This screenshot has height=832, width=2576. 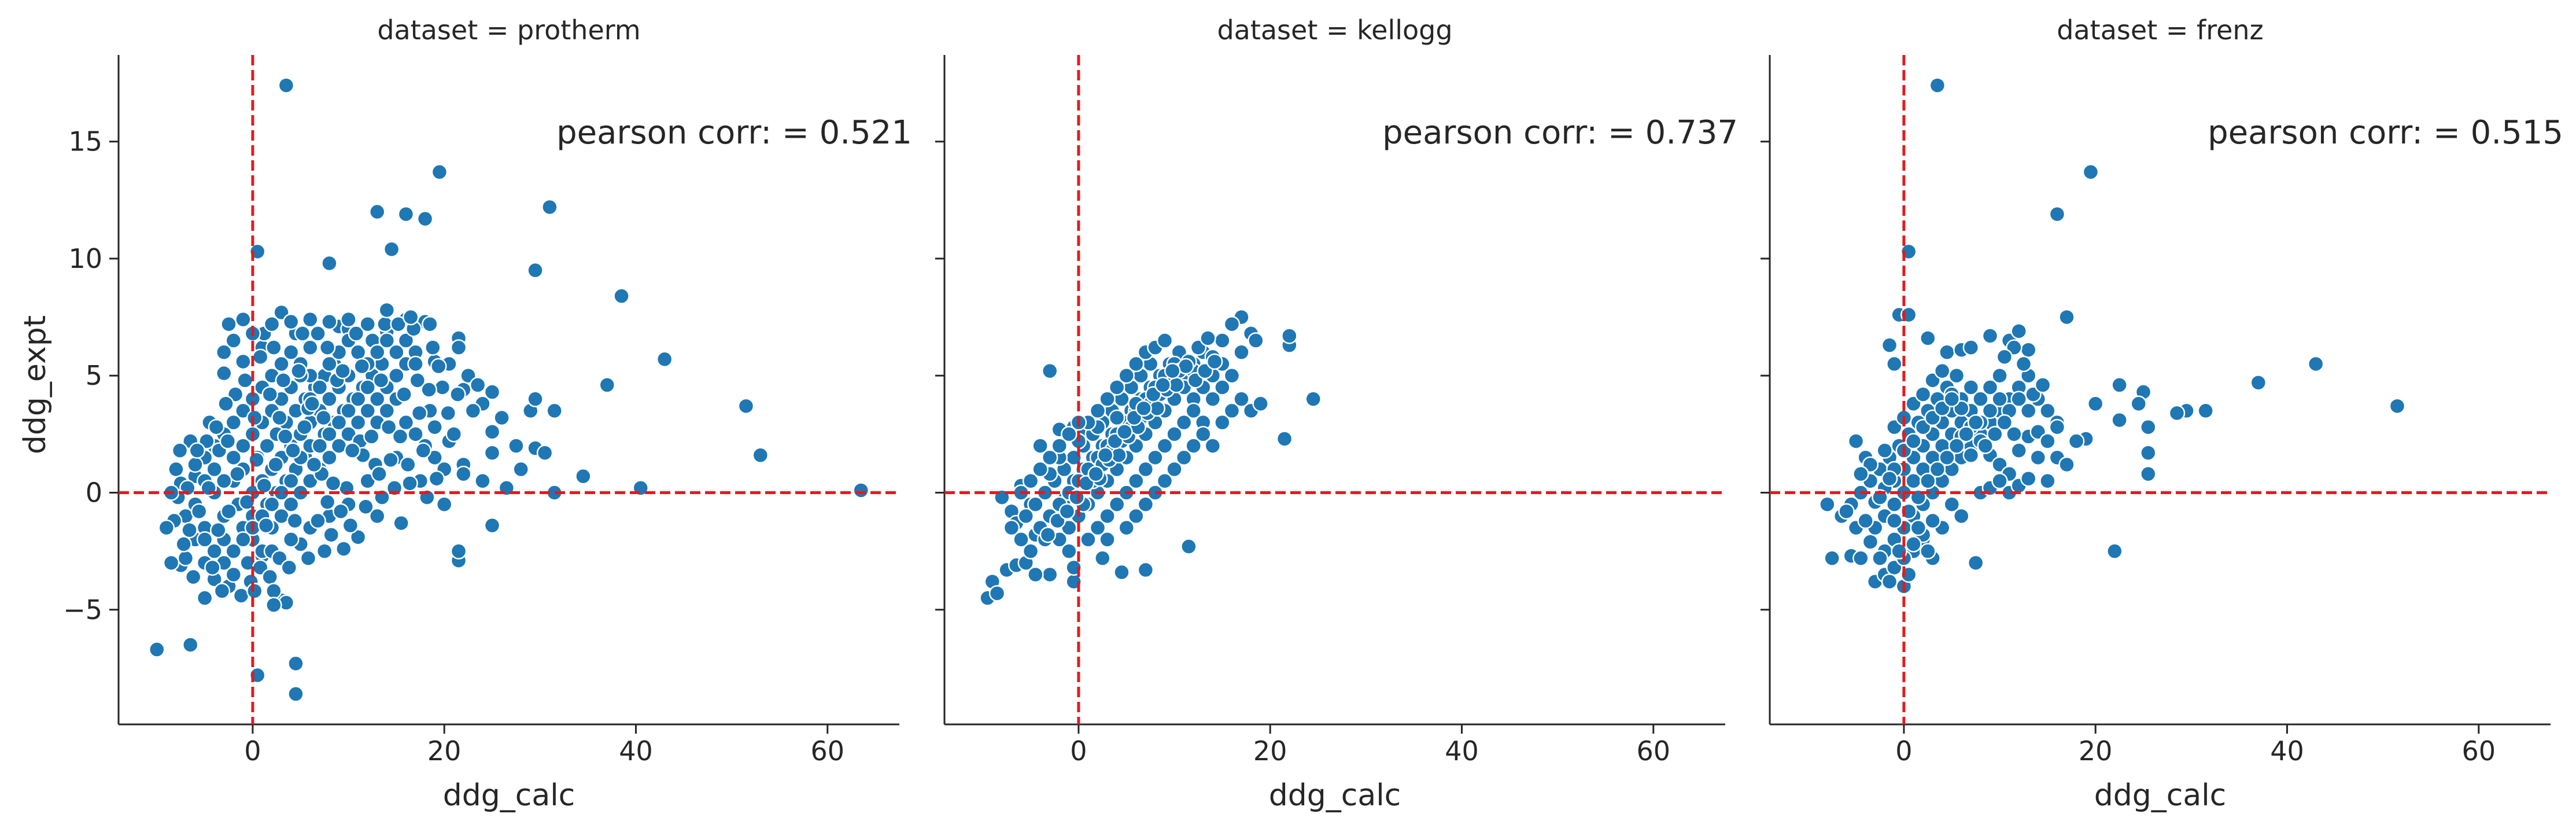 I want to click on y-tick-label: 10, so click(x=85, y=258).